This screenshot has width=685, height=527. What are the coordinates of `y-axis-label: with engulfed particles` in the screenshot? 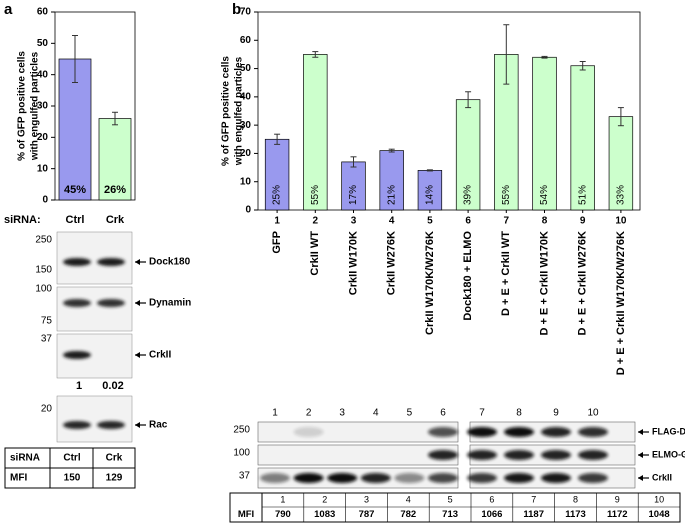 It's located at (239, 111).